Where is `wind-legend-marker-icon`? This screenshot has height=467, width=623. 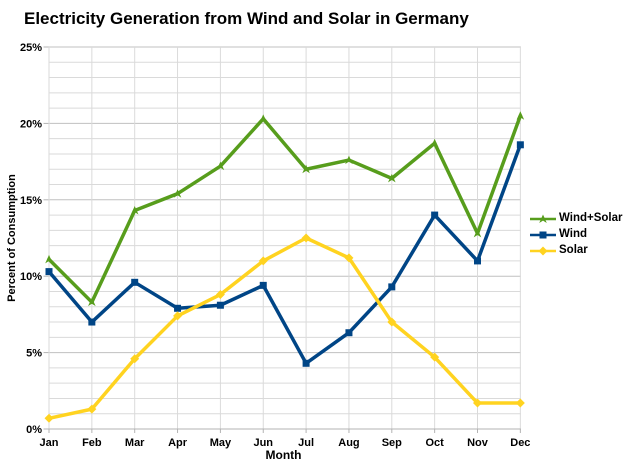
wind-legend-marker-icon is located at coordinates (543, 234).